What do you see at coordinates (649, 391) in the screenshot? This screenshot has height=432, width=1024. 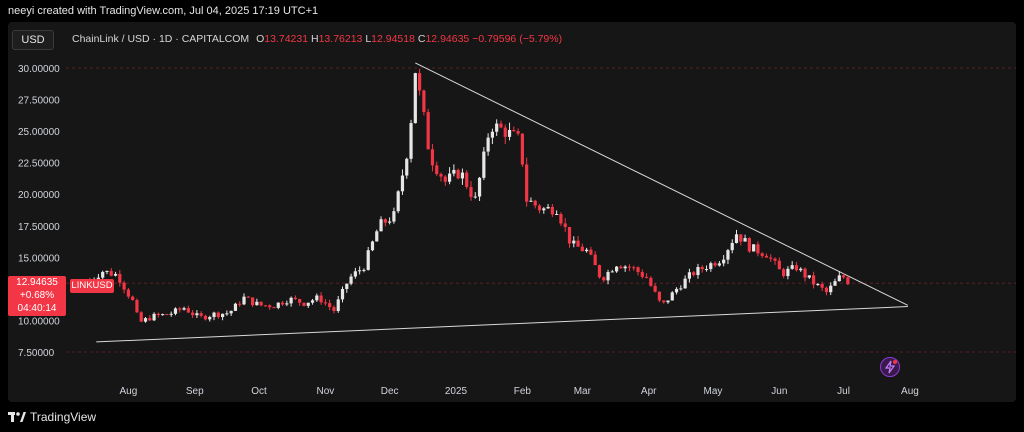 I see `x-tick-label: Apr` at bounding box center [649, 391].